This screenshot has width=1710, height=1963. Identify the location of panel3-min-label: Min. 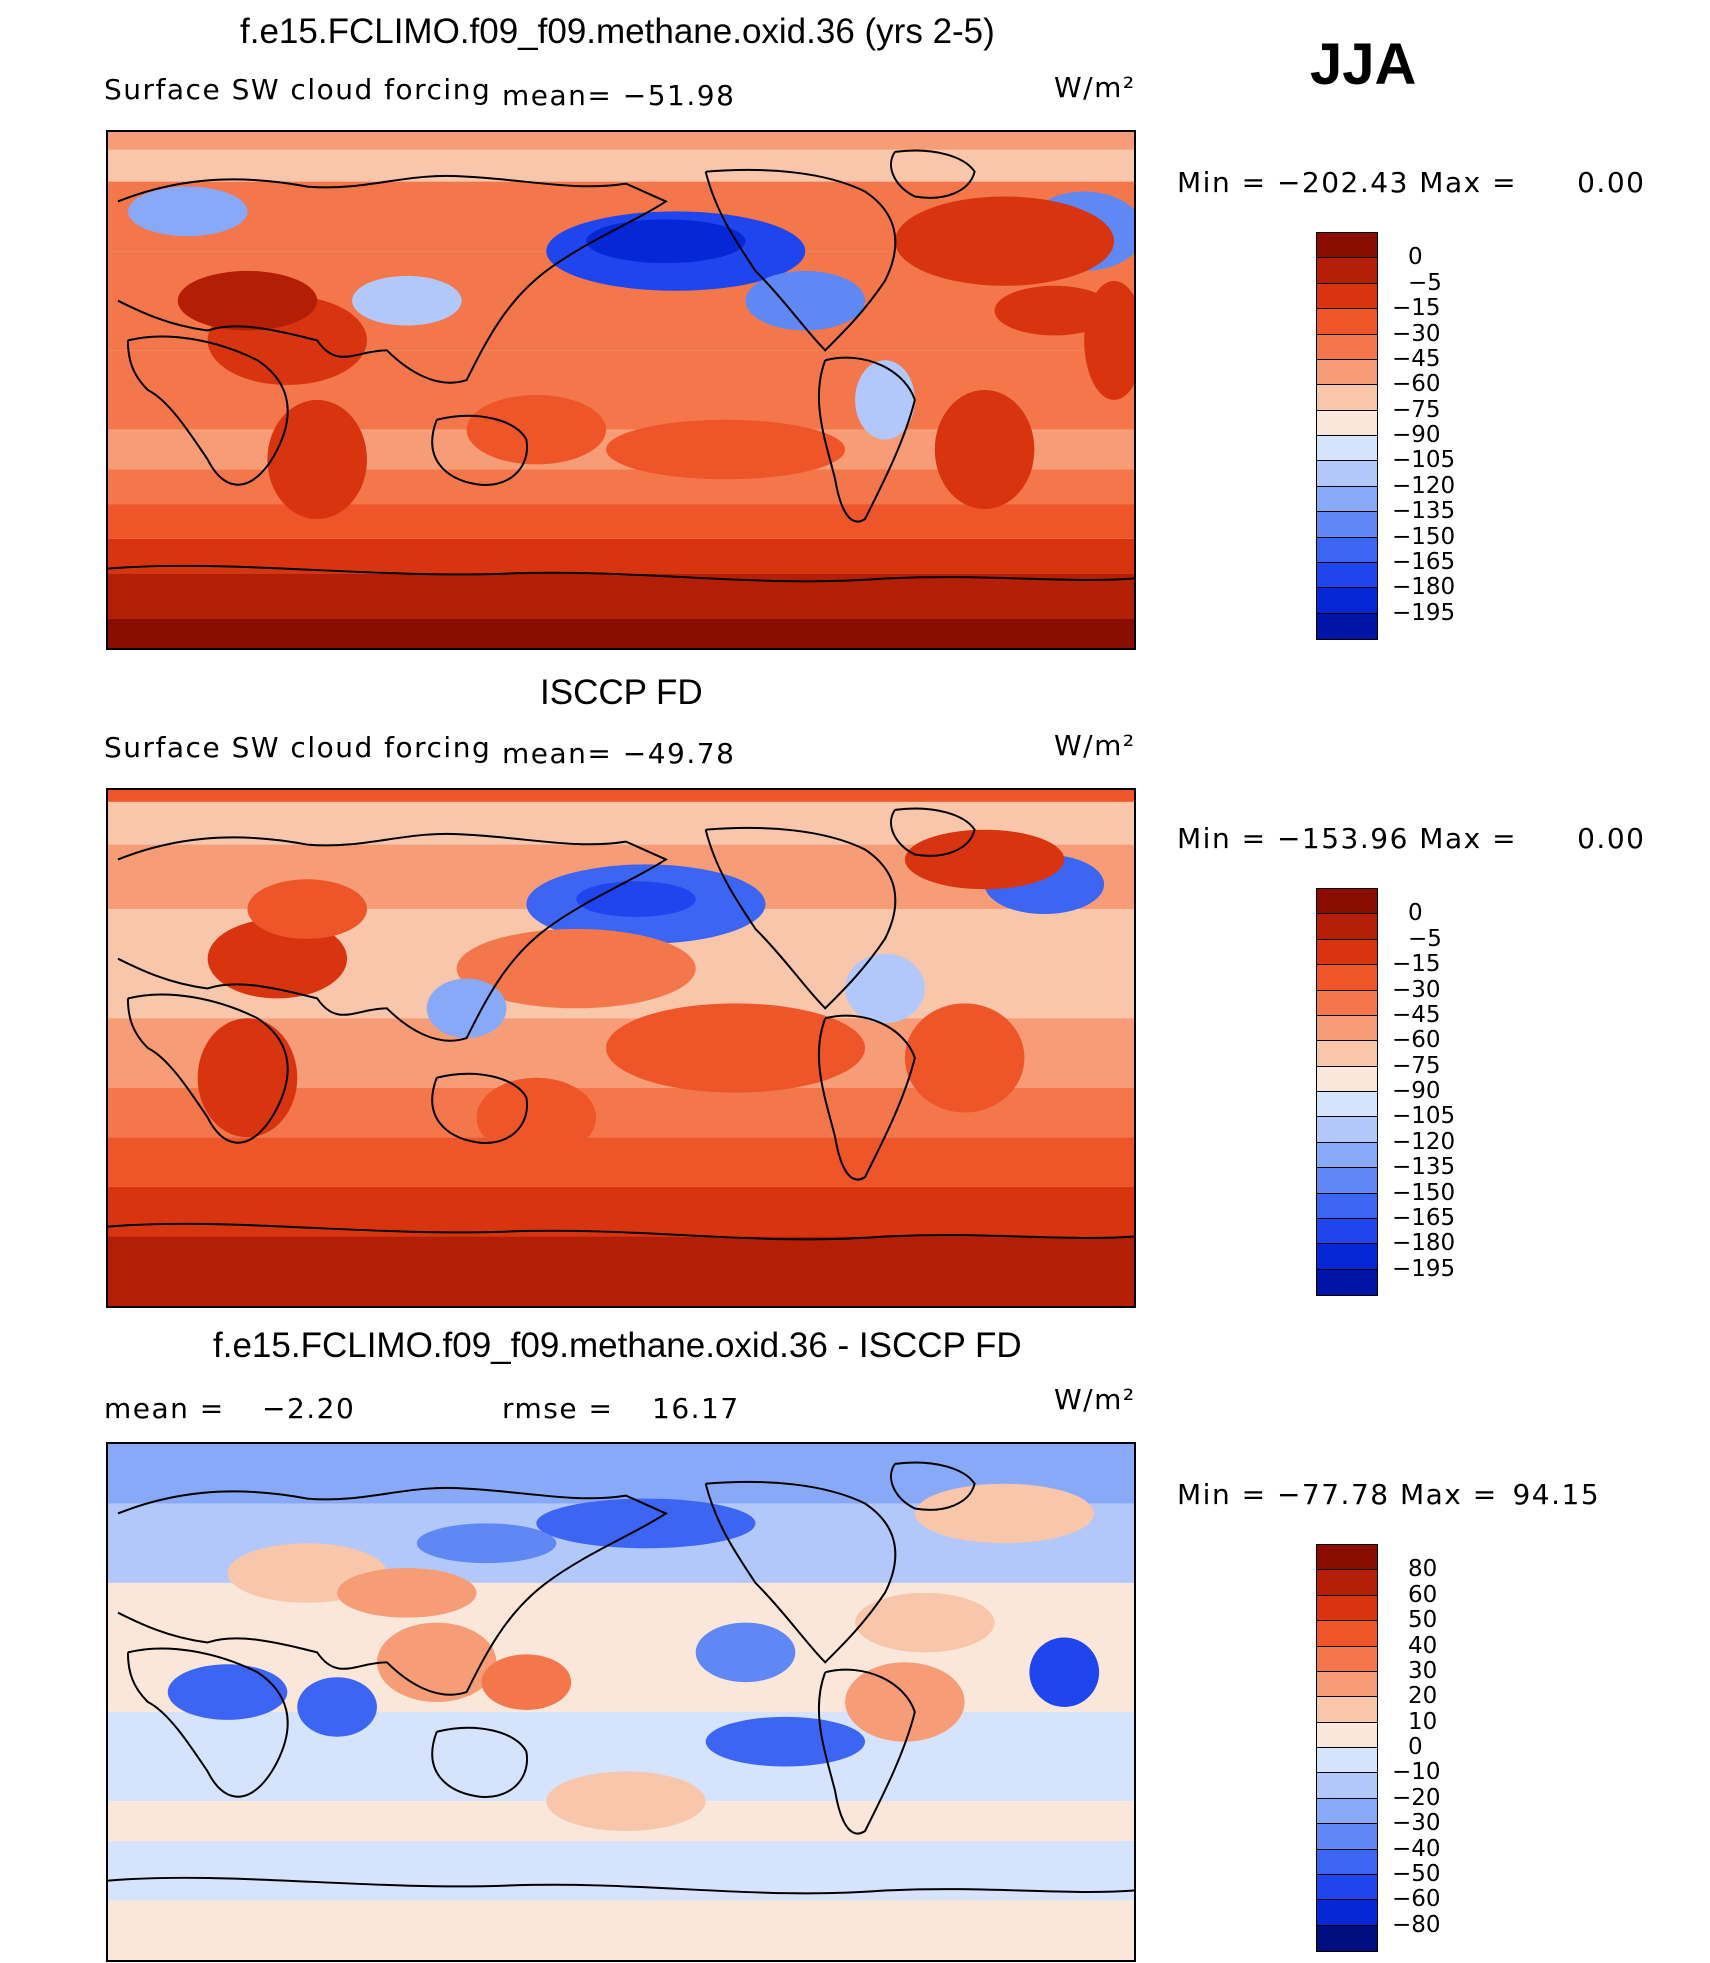
(1204, 1494).